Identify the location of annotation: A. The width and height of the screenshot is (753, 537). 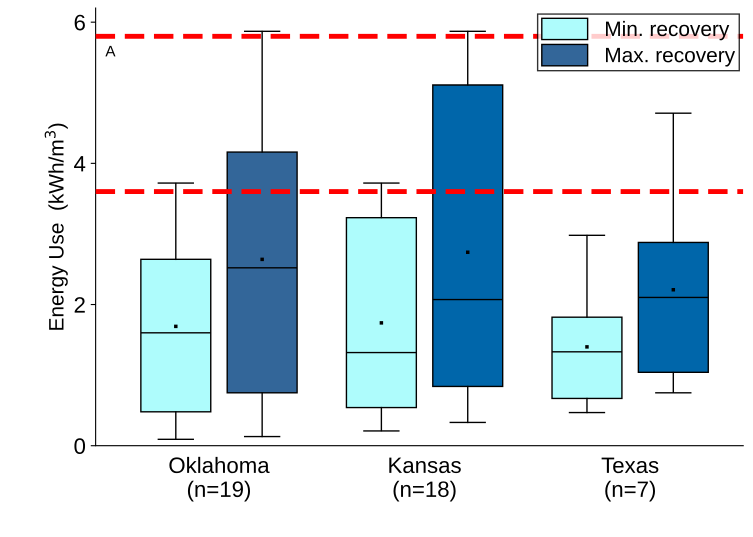
(110, 51).